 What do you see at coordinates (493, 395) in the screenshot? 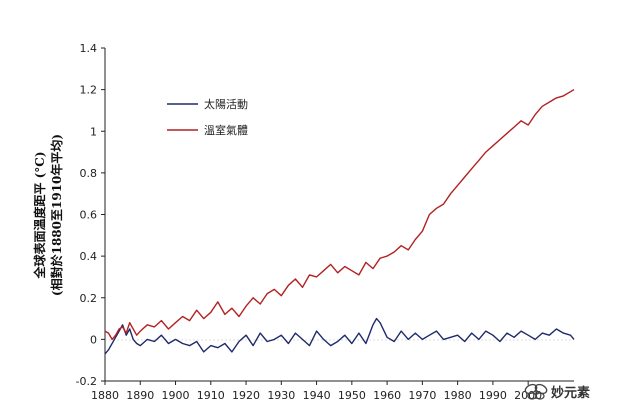
I see `x-tick-label: 1990` at bounding box center [493, 395].